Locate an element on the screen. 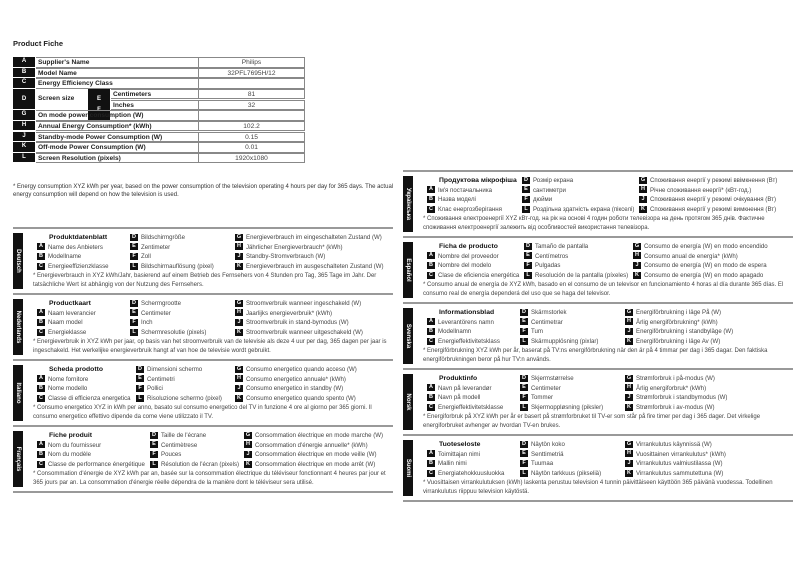 The width and height of the screenshot is (802, 567). field-label: Navn på modell is located at coordinates (459, 398).